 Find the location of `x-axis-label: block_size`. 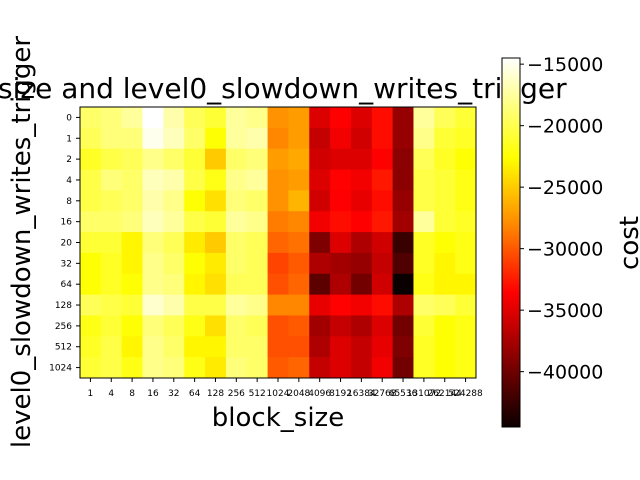

x-axis-label: block_size is located at coordinates (278, 418).